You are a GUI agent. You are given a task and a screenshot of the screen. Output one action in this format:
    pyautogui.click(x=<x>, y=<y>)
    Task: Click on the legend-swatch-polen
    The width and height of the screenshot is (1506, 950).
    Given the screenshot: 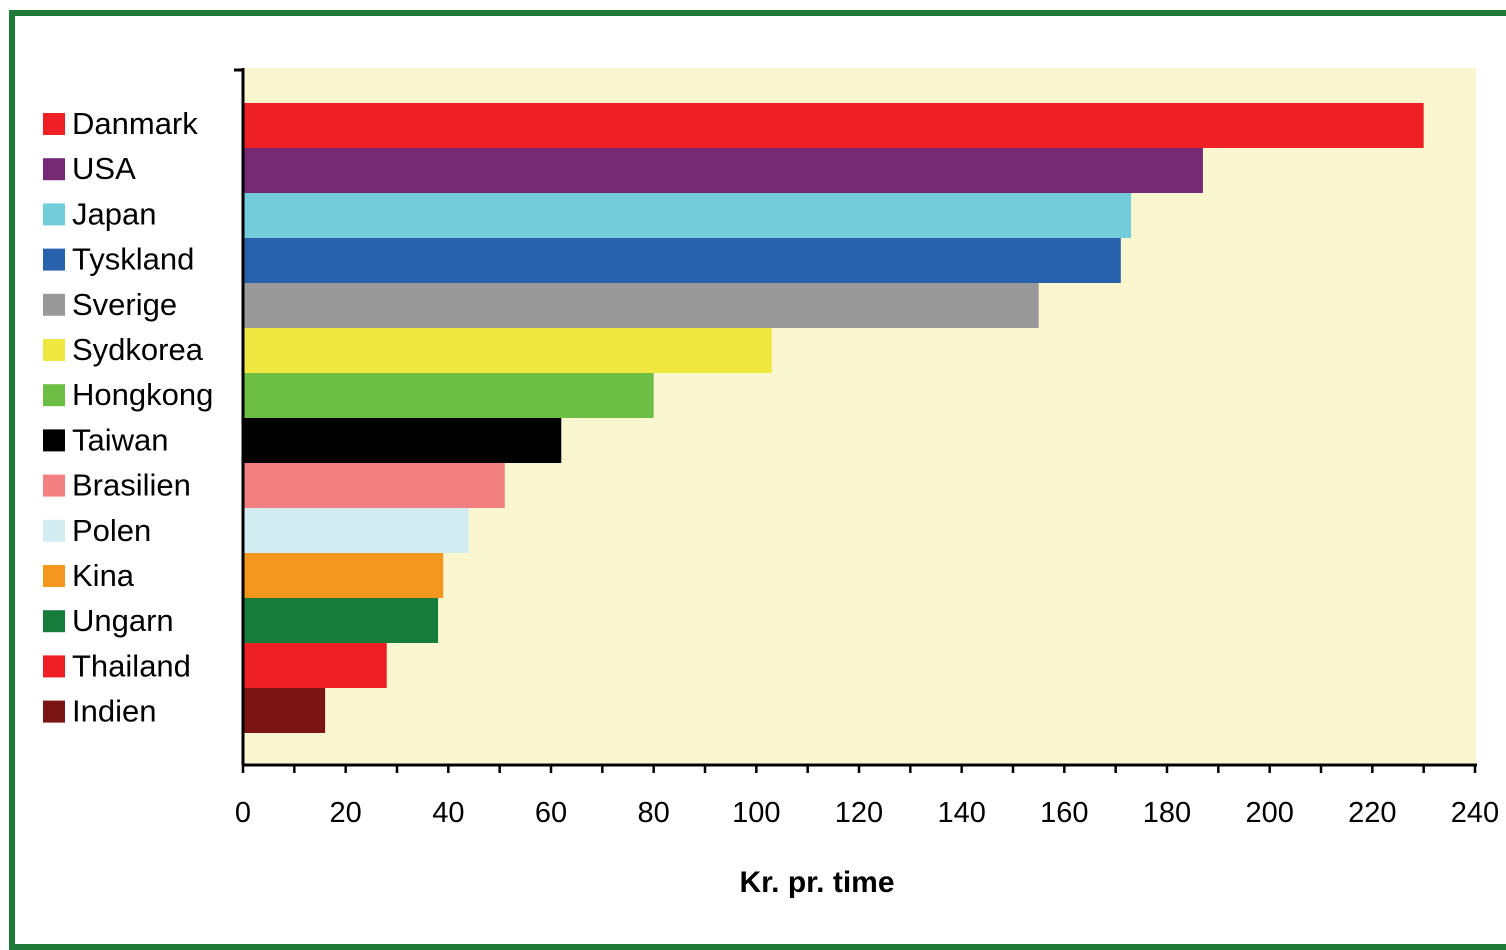 What is the action you would take?
    pyautogui.click(x=54, y=530)
    